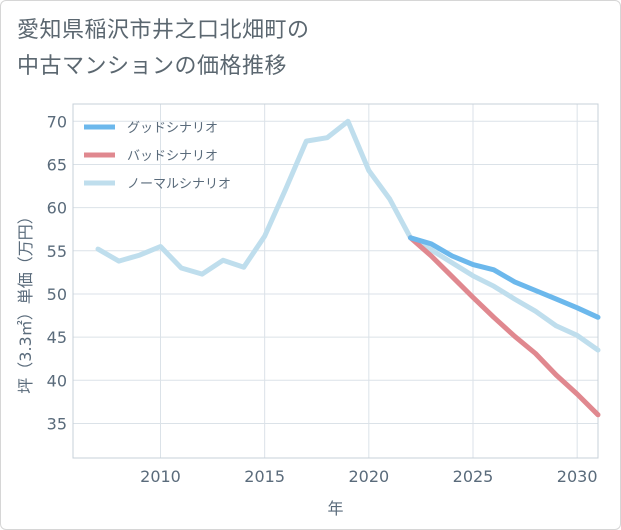 This screenshot has height=530, width=621. Describe the element at coordinates (57, 423) in the screenshot. I see `y-tick-label: 35` at that location.